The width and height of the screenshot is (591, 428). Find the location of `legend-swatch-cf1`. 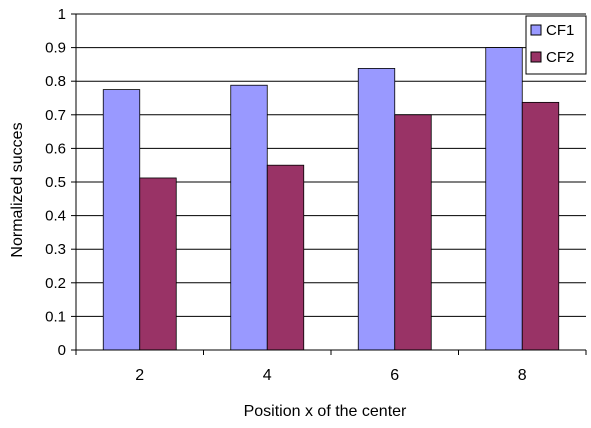

legend-swatch-cf1 is located at coordinates (536, 30).